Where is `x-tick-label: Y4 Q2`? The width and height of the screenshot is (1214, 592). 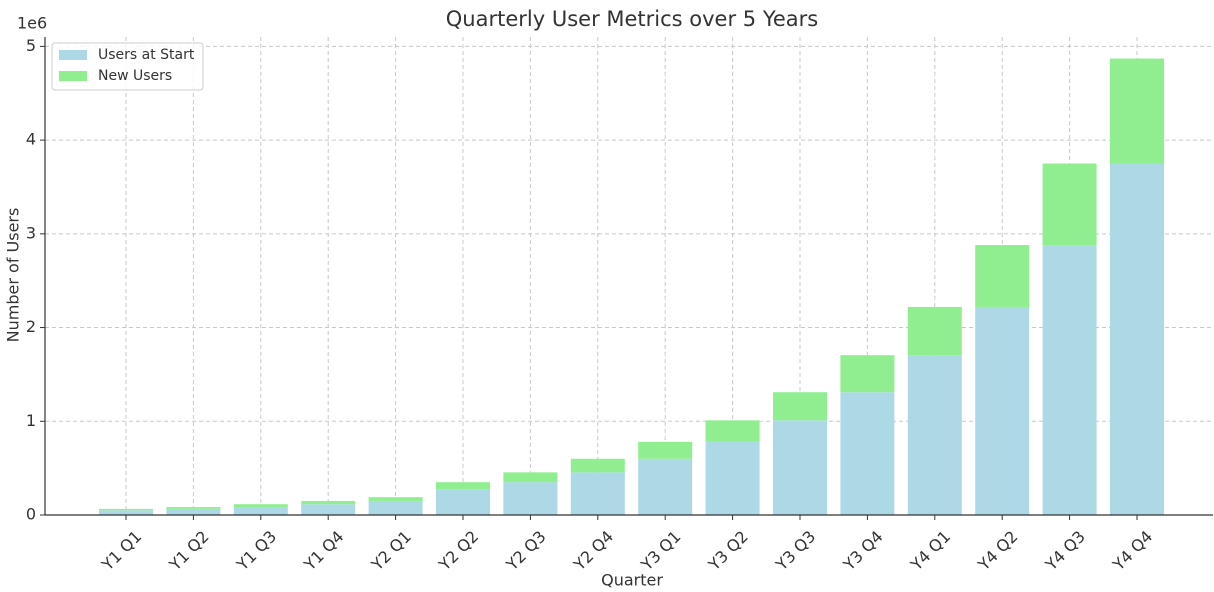 x-tick-label: Y4 Q2 is located at coordinates (998, 551).